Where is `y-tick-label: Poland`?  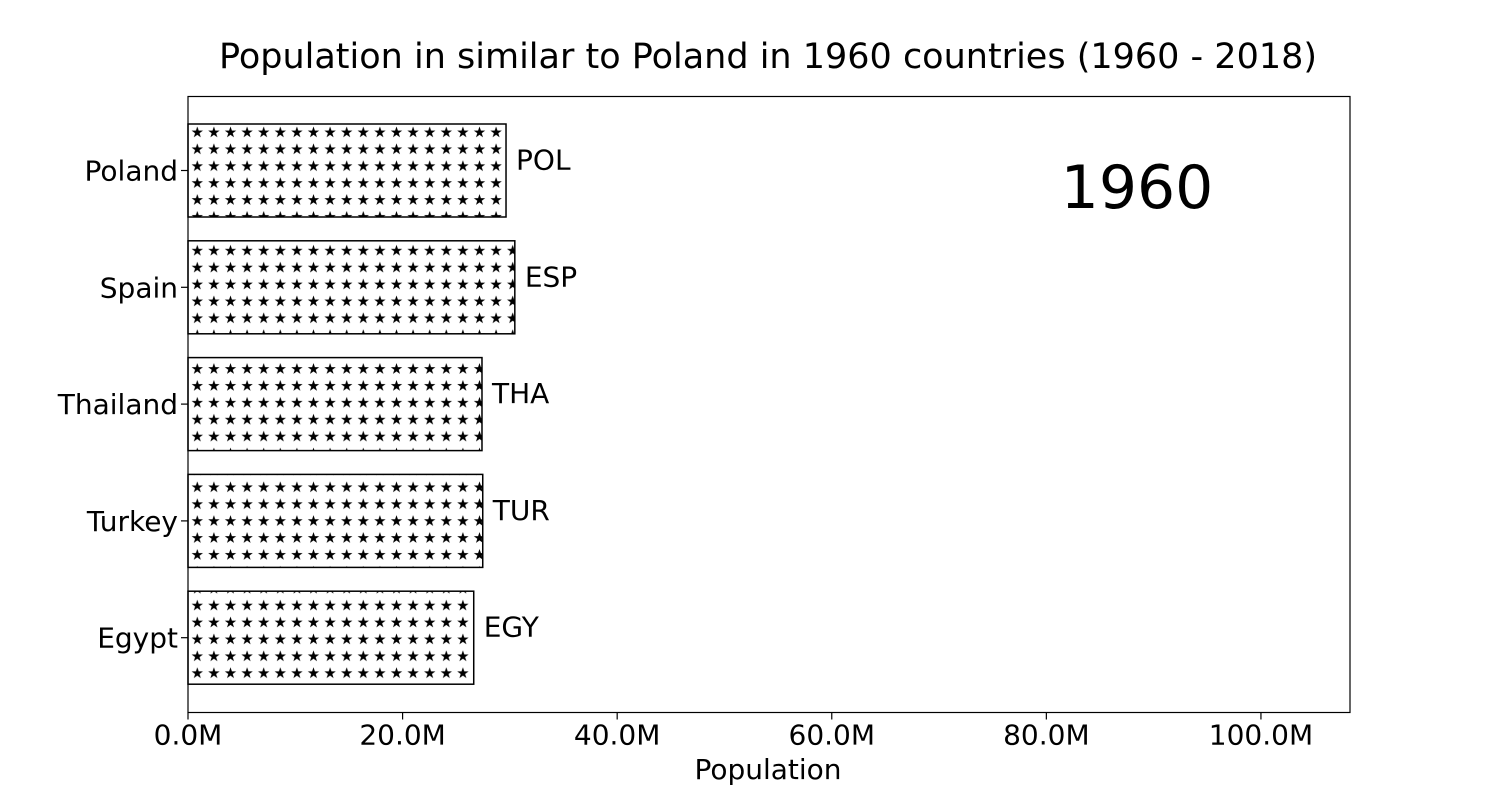 y-tick-label: Poland is located at coordinates (131, 171).